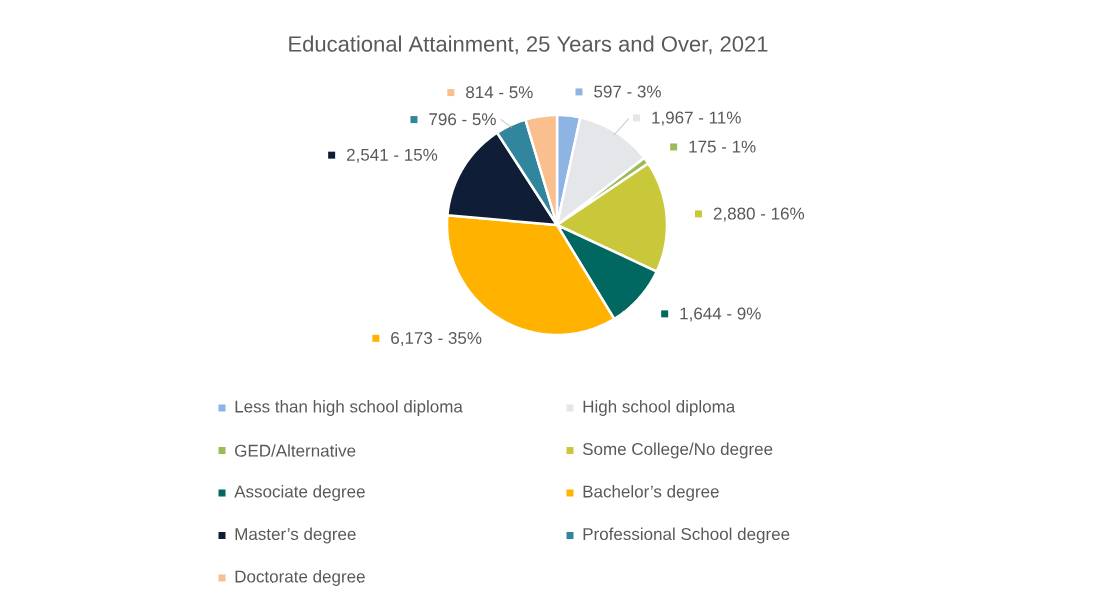 Image resolution: width=1101 pixels, height=610 pixels. I want to click on legend-label: Professional School degree, so click(686, 535).